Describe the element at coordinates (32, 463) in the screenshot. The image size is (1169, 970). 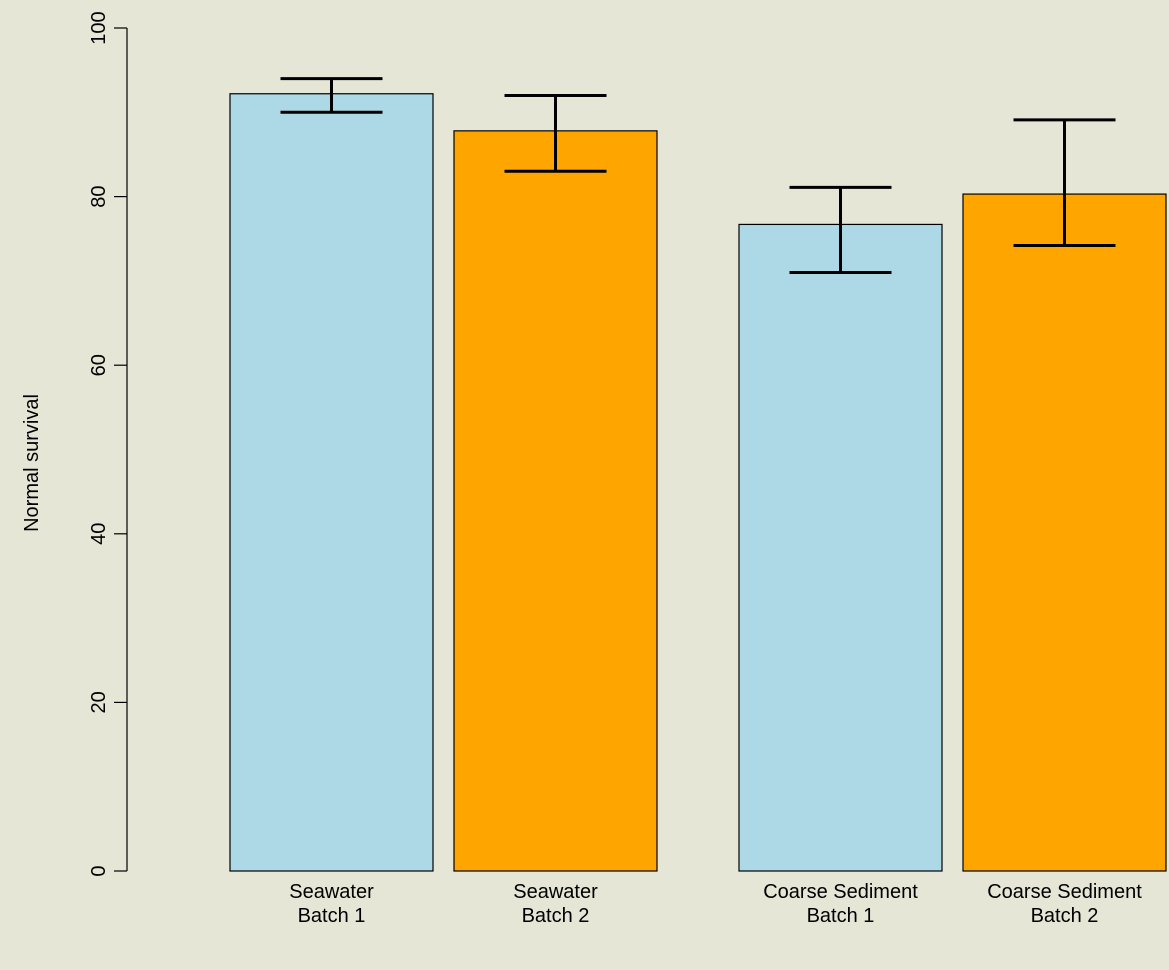
I see `y-axis-title: Normal survival` at that location.